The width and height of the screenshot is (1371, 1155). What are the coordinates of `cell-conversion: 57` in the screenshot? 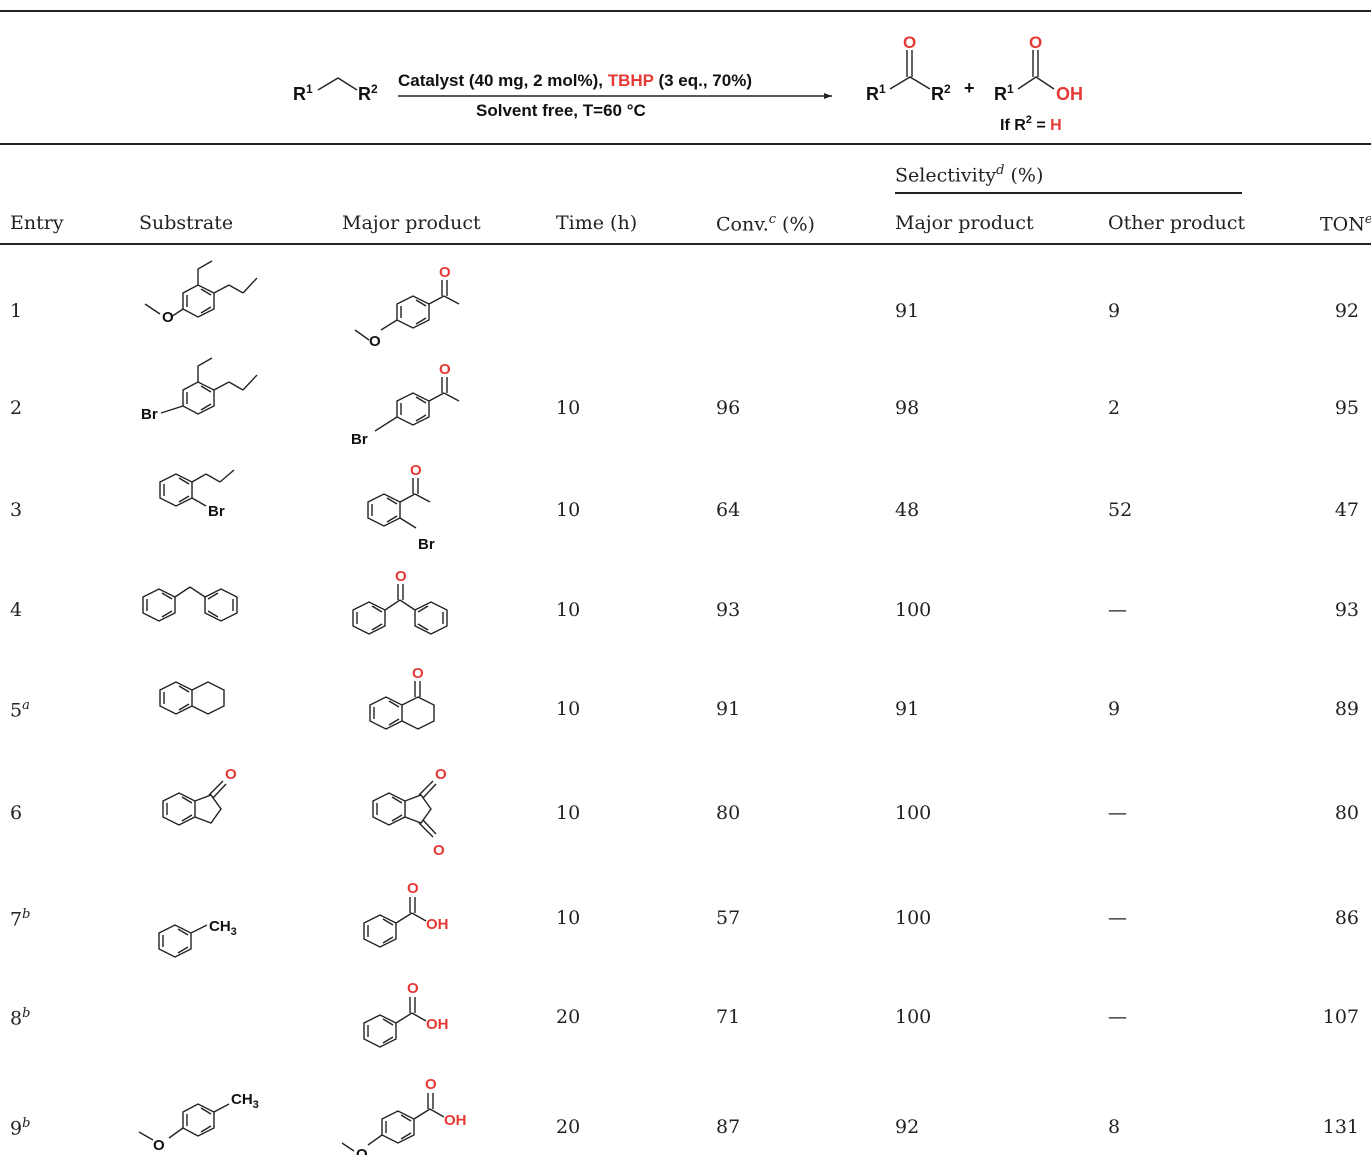 It's located at (728, 918).